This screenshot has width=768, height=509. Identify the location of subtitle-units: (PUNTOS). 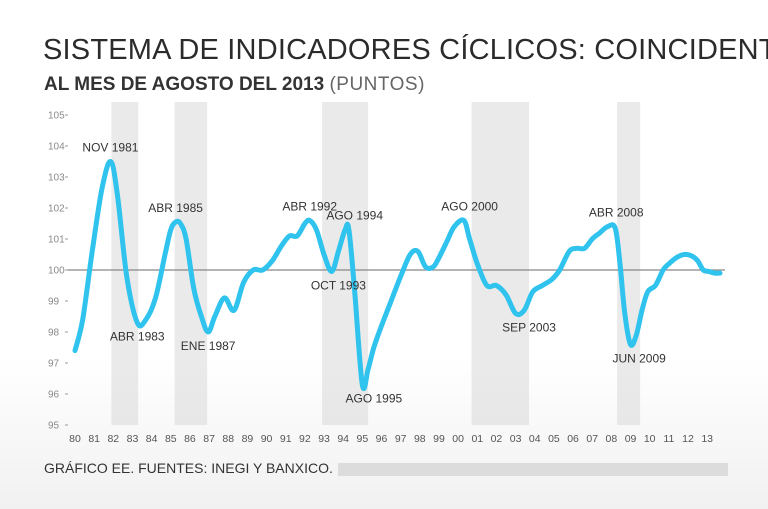
(377, 84).